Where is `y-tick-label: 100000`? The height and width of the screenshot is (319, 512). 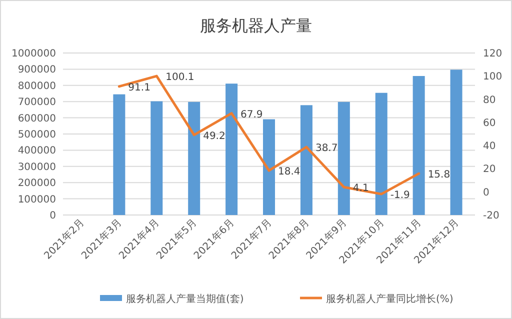
y-tick-label: 100000 is located at coordinates (37, 200).